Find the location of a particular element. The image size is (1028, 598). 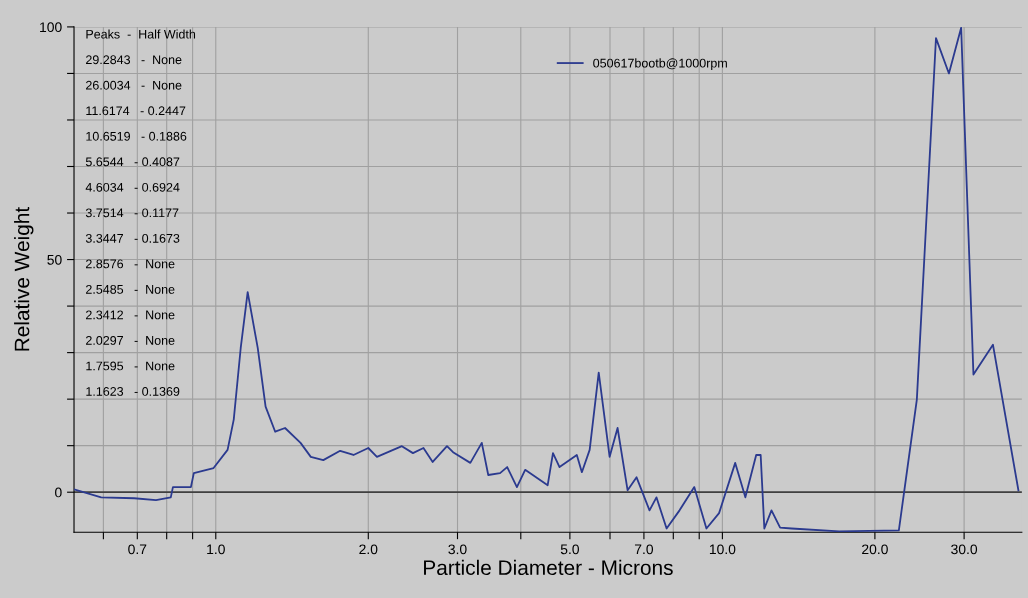

x-tick-label: 7.0 is located at coordinates (644, 549).